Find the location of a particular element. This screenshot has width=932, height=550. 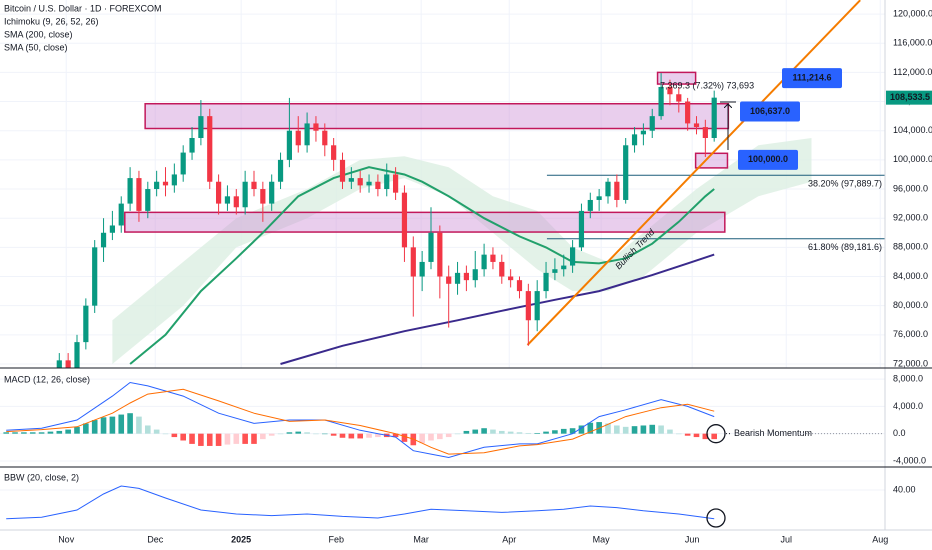

x-tick-label: Mar is located at coordinates (421, 539).